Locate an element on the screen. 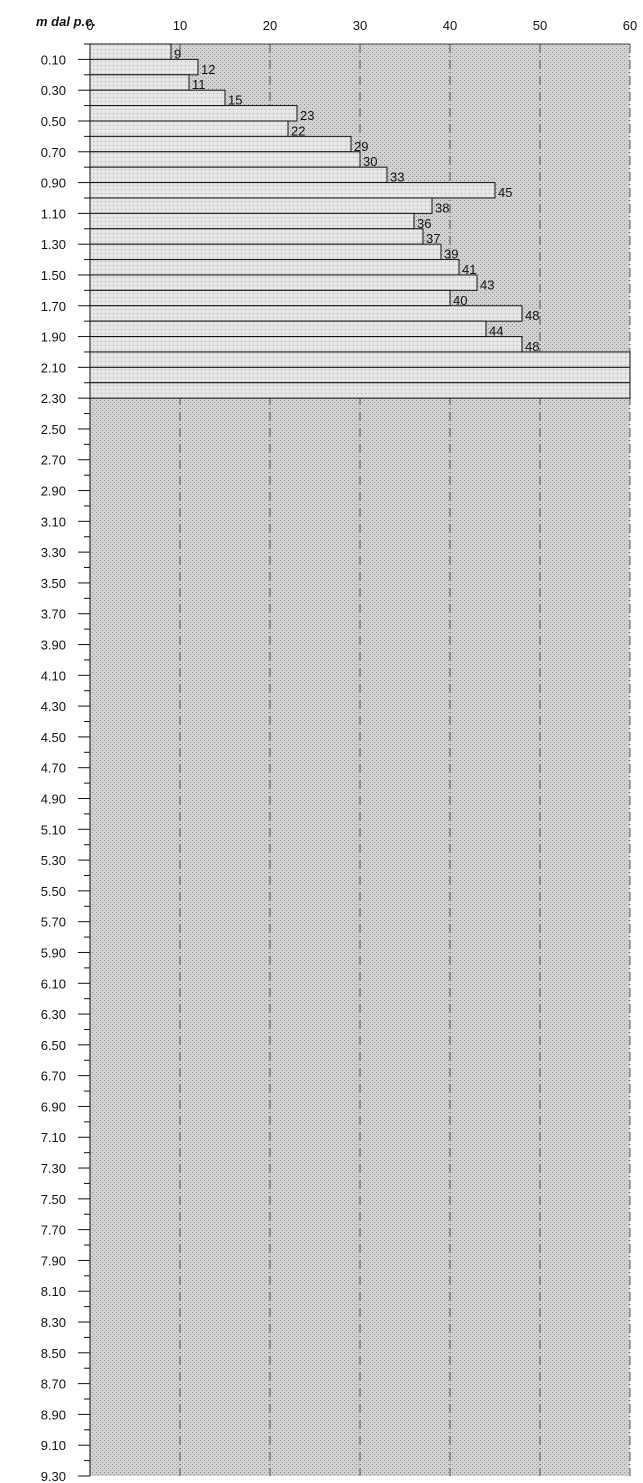  y-tick-label: 4.30 is located at coordinates (53, 706).